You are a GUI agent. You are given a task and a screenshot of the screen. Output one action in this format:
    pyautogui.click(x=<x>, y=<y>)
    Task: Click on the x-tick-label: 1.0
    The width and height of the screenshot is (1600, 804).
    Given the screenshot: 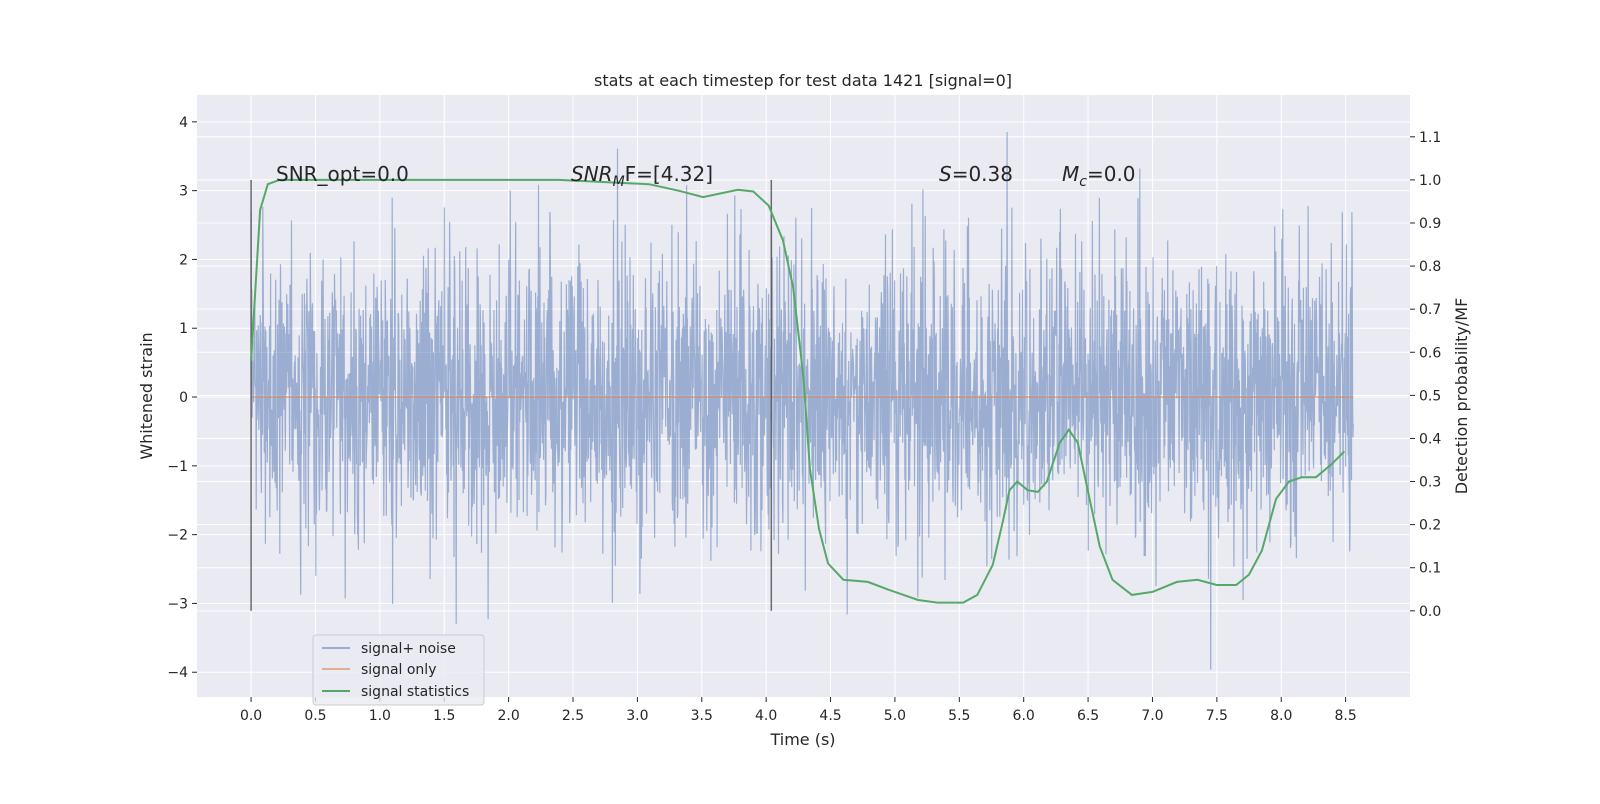 What is the action you would take?
    pyautogui.click(x=380, y=716)
    